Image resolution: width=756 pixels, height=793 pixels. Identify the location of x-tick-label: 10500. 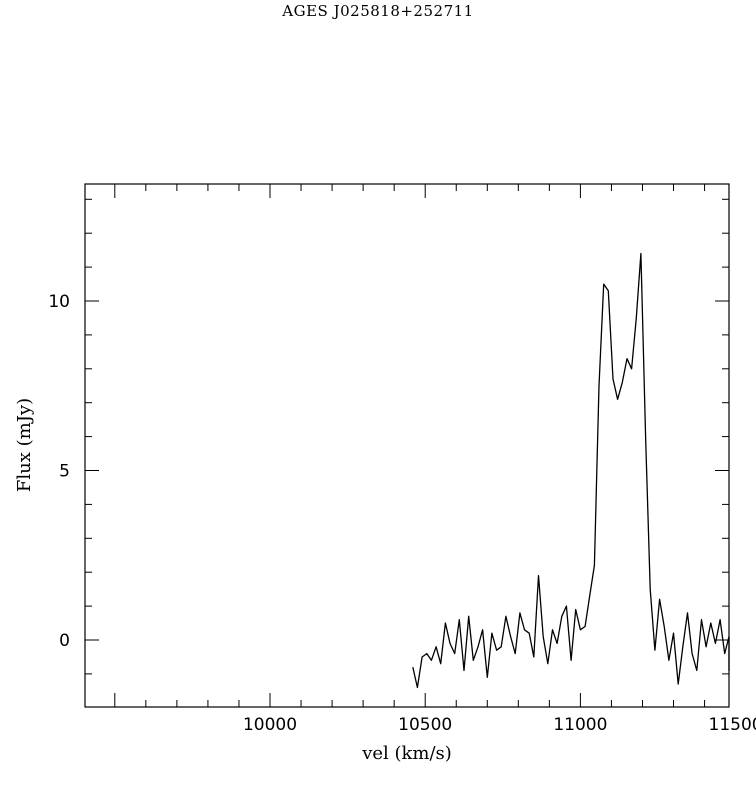
(425, 725).